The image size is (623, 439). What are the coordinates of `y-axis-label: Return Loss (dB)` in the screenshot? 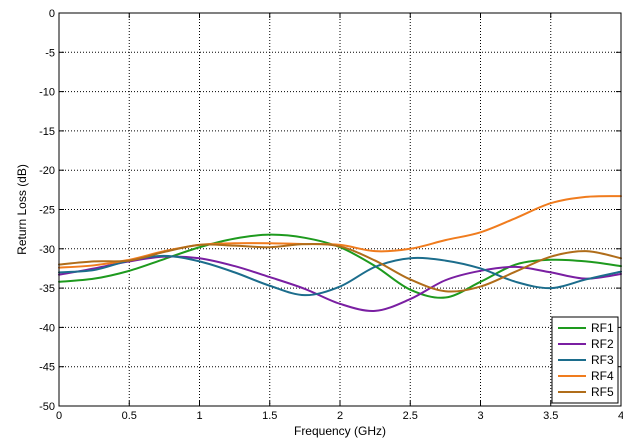 It's located at (22, 209).